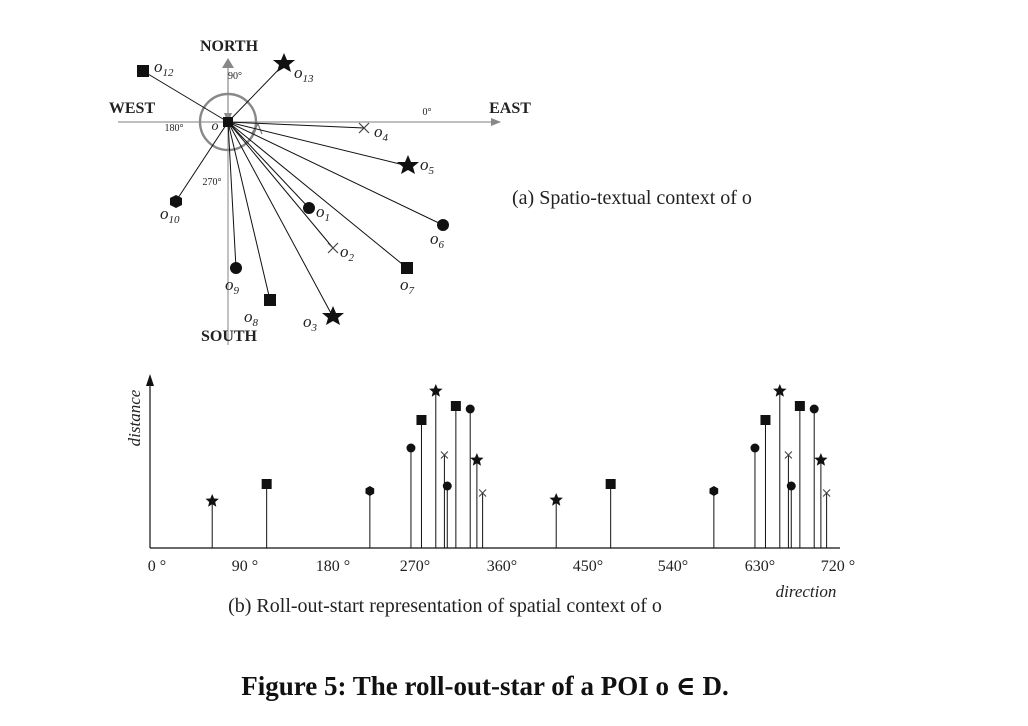 Image resolution: width=1028 pixels, height=726 pixels. I want to click on ray-o1, so click(268, 165).